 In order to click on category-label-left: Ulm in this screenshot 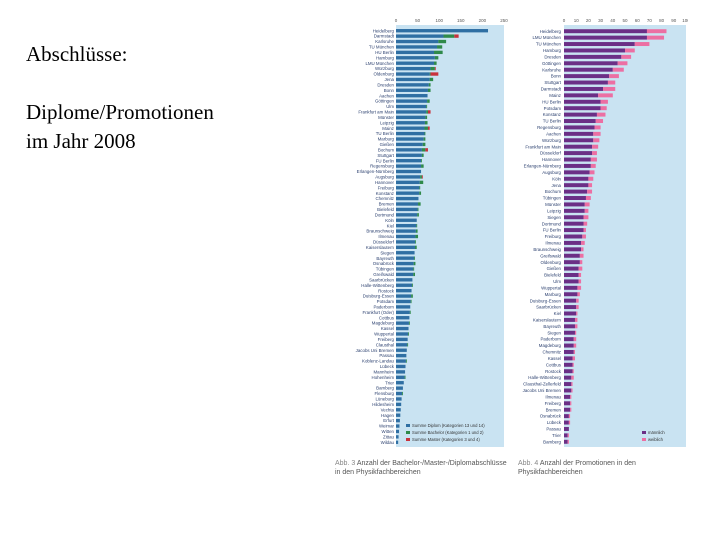, I will do `click(390, 106)`.